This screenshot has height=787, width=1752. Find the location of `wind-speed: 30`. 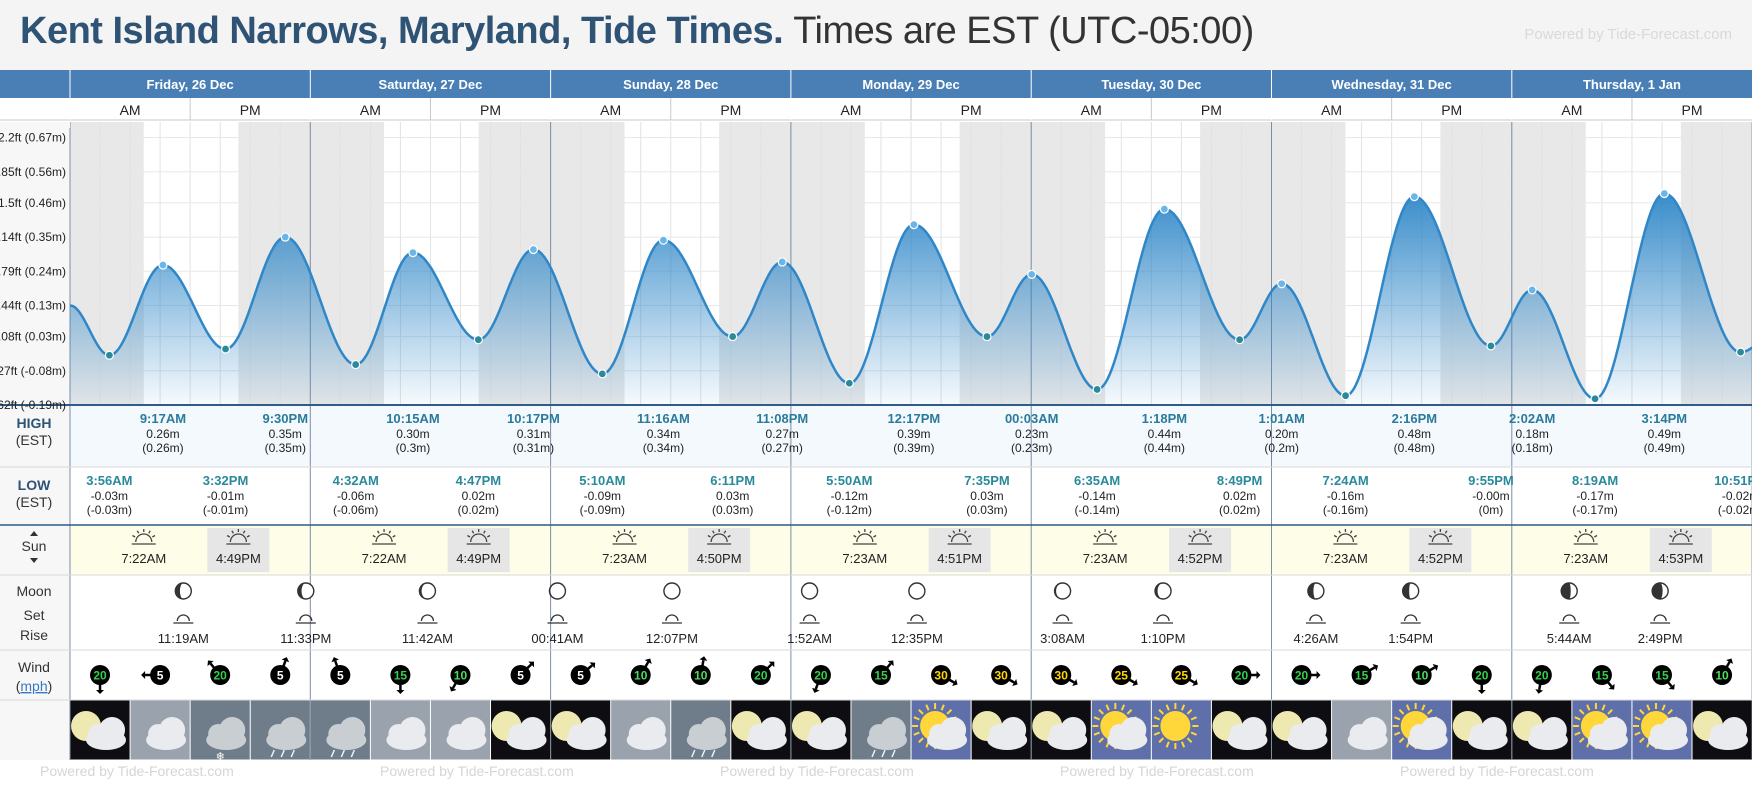

wind-speed: 30 is located at coordinates (1062, 676).